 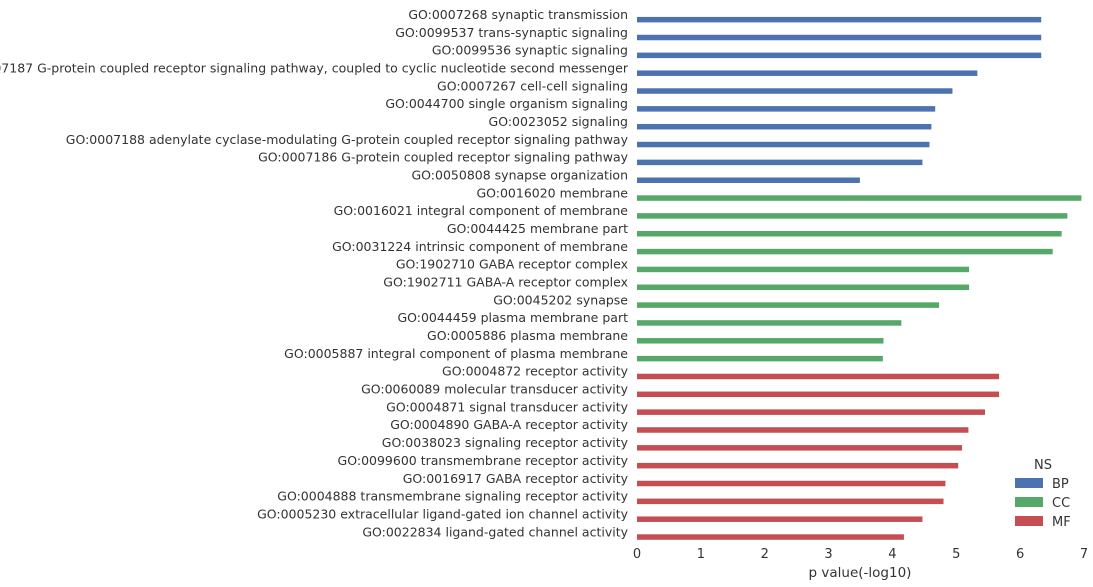 What do you see at coordinates (1084, 554) in the screenshot?
I see `x-tick-label: 7` at bounding box center [1084, 554].